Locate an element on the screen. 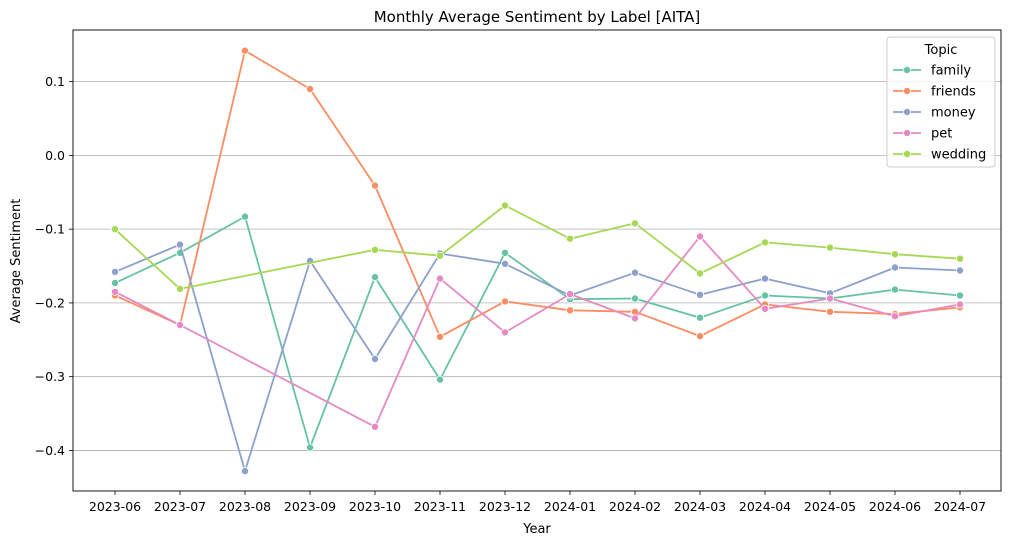  legend-label: wedding is located at coordinates (958, 155).